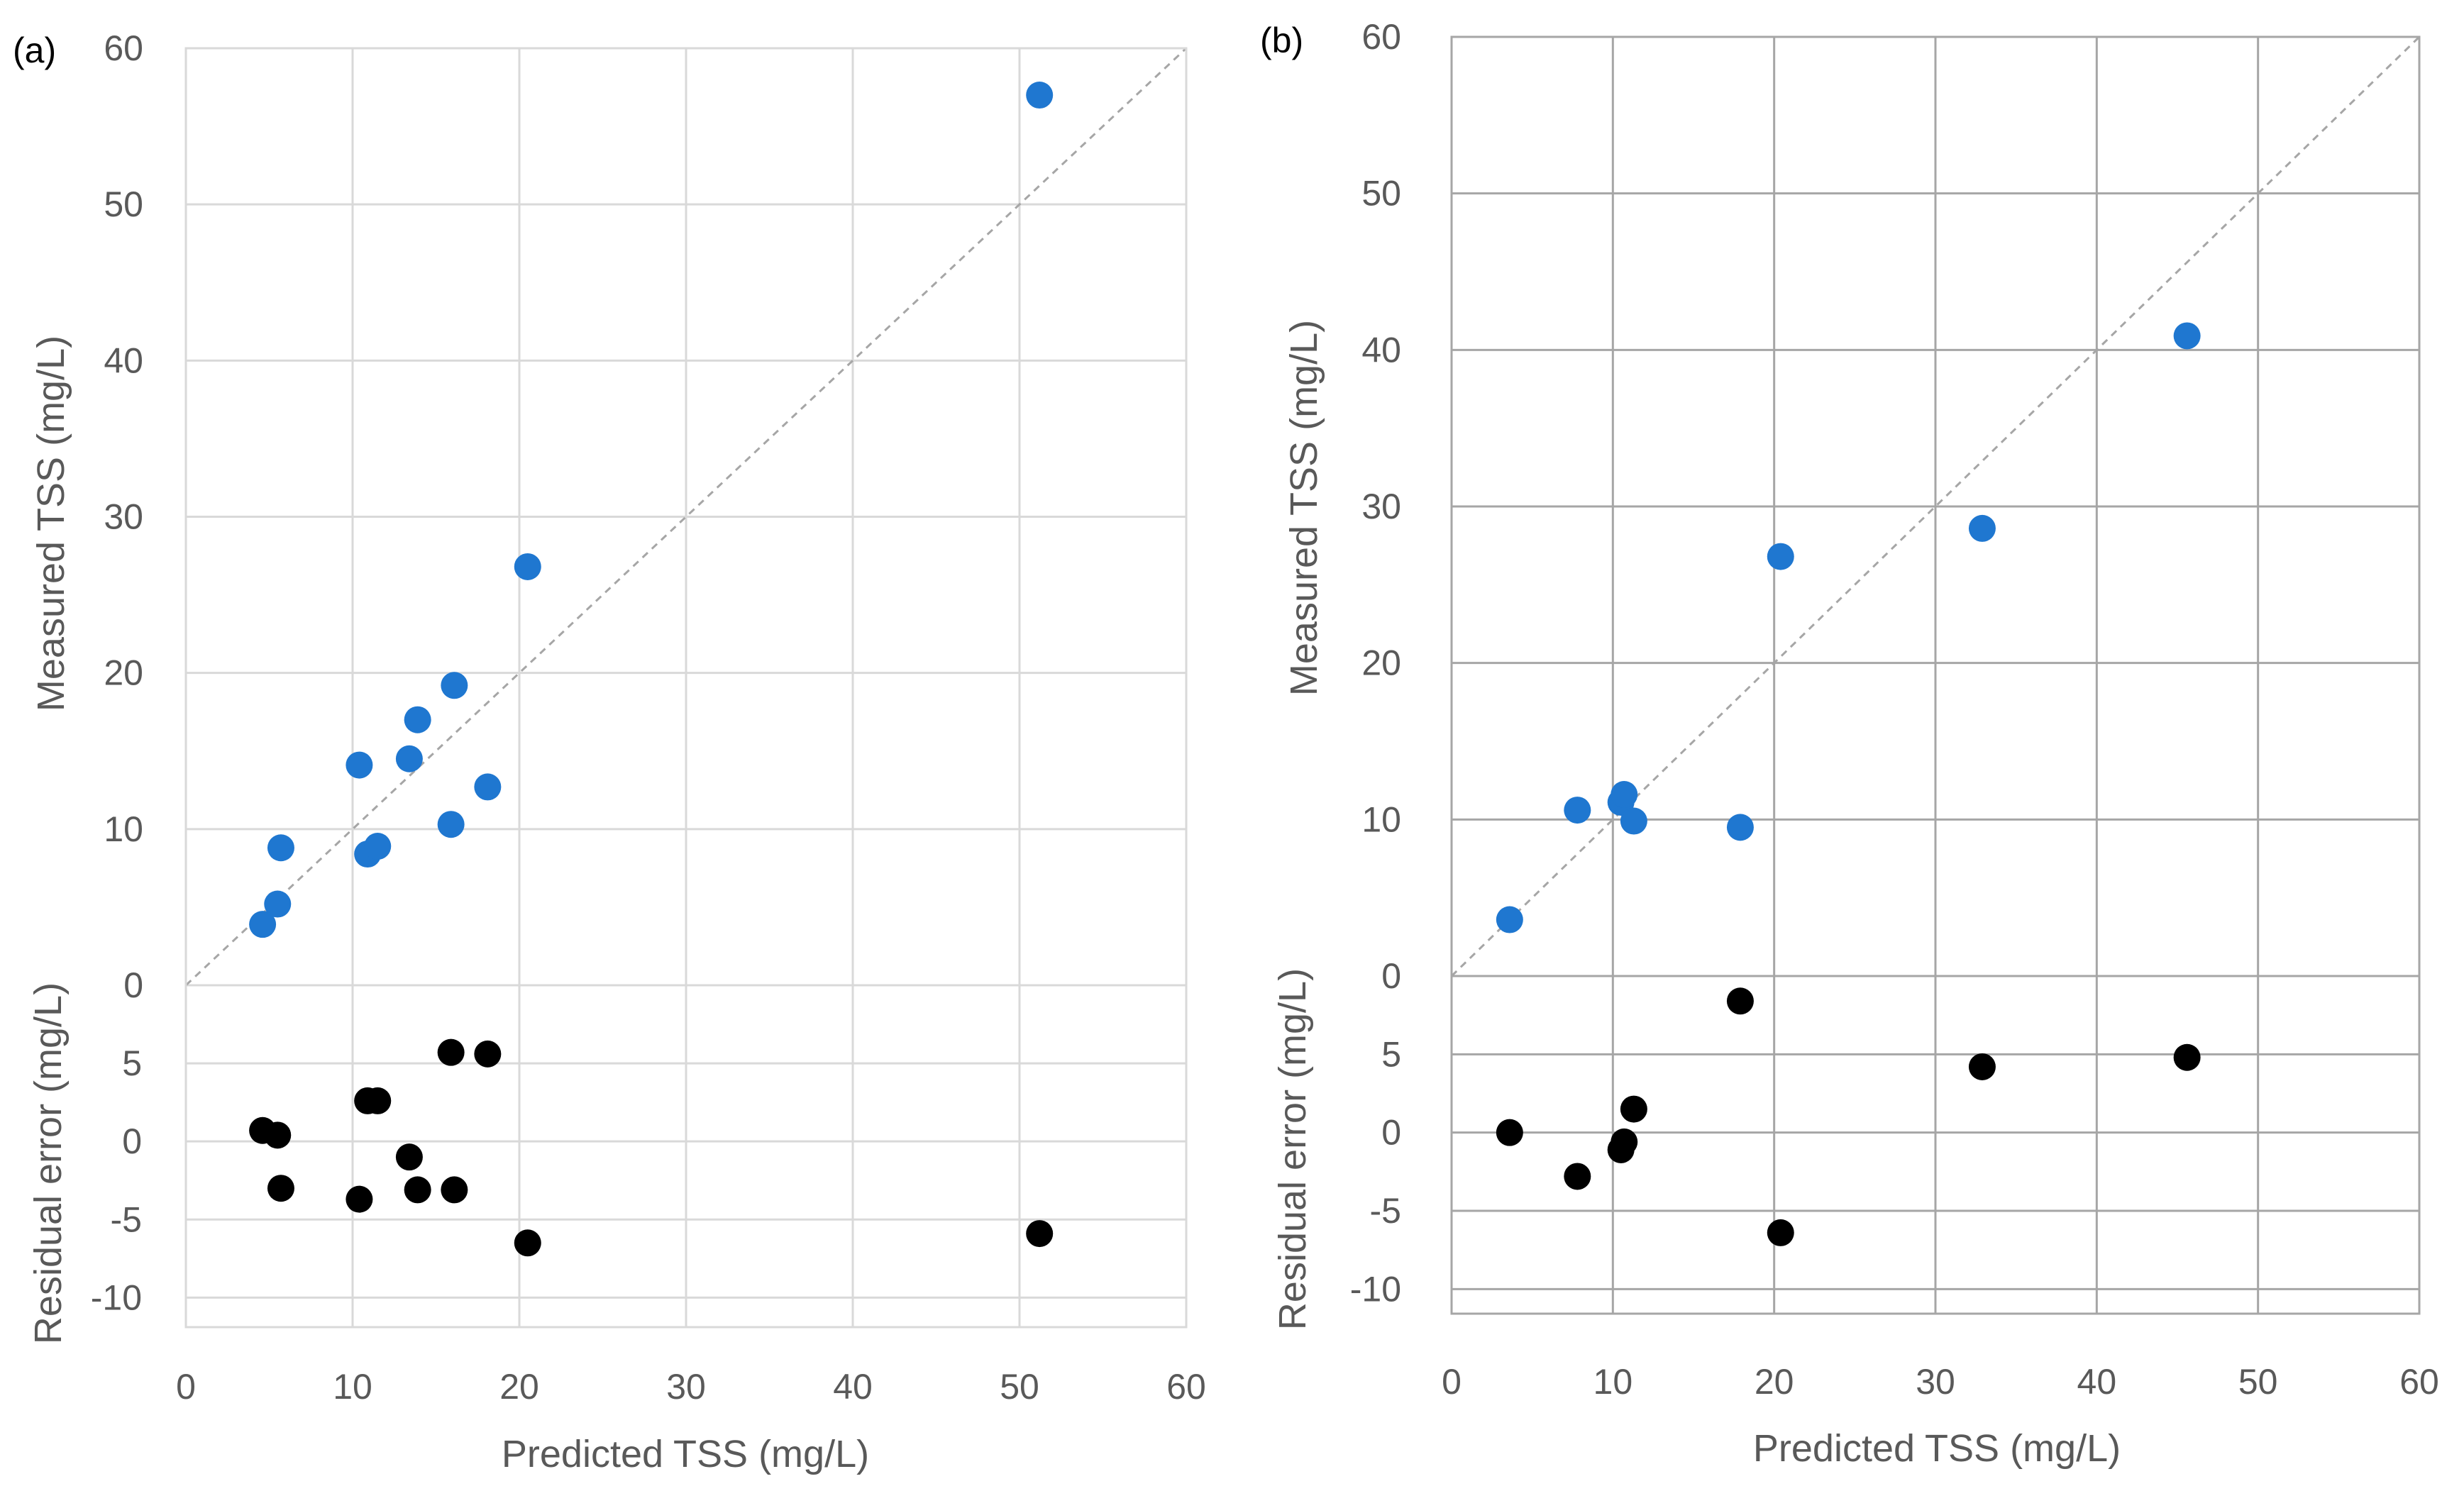 Image resolution: width=2464 pixels, height=1491 pixels. Describe the element at coordinates (1848, 627) in the screenshot. I see `panel-b-measured-points` at that location.